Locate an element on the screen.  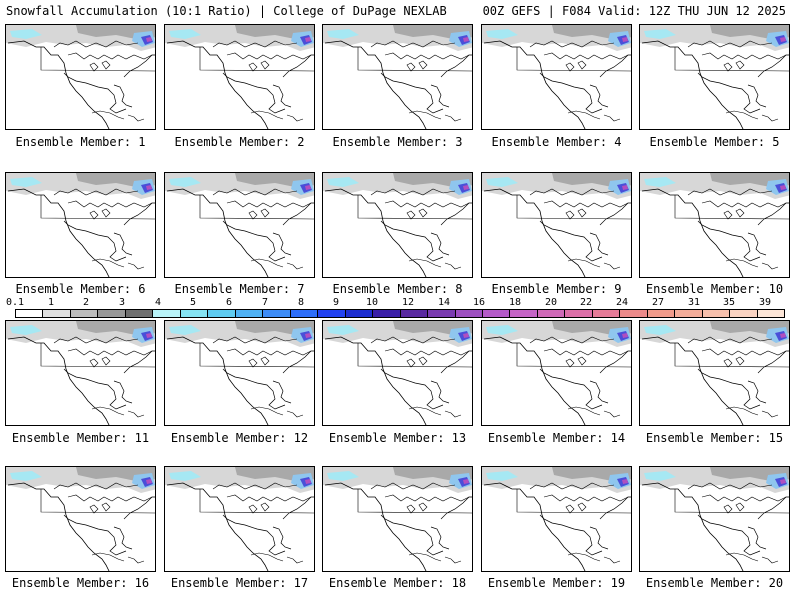
colorbar-tick-label: 7 is located at coordinates (265, 302).